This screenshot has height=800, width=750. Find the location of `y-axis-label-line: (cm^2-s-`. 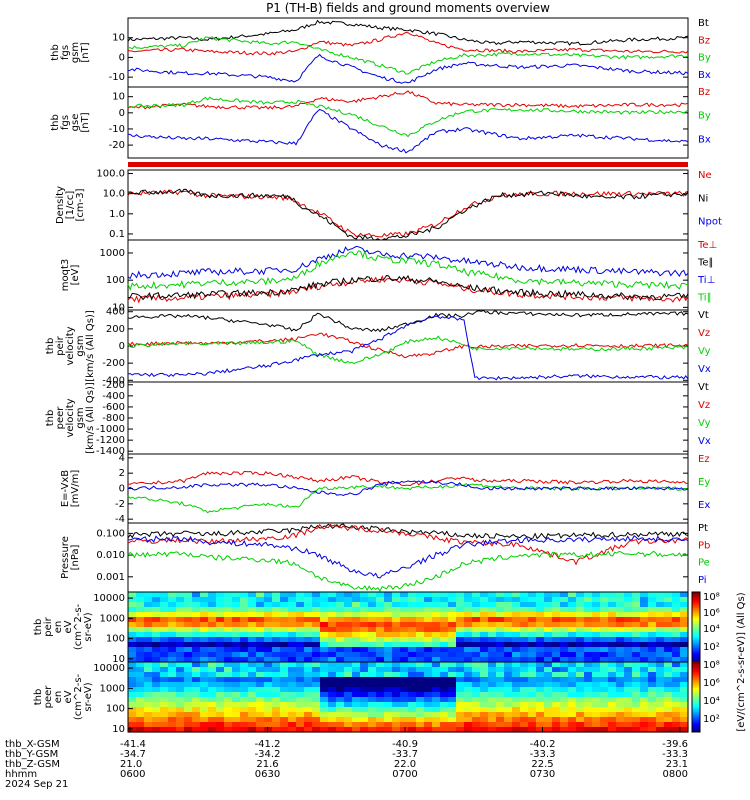

y-axis-label-line: (cm^2-s- is located at coordinates (78, 626).